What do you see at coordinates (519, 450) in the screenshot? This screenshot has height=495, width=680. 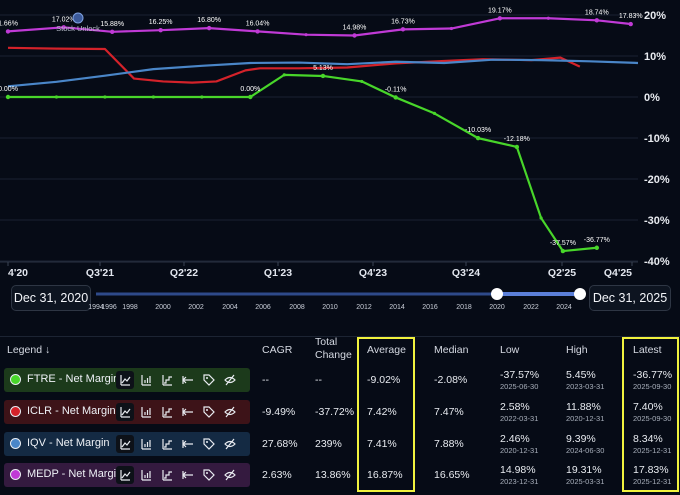 I see `low-date: 2020-12-31` at bounding box center [519, 450].